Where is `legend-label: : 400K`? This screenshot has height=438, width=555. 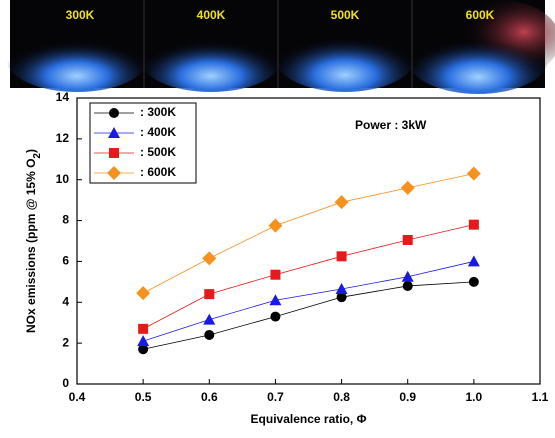 legend-label: : 400K is located at coordinates (158, 132).